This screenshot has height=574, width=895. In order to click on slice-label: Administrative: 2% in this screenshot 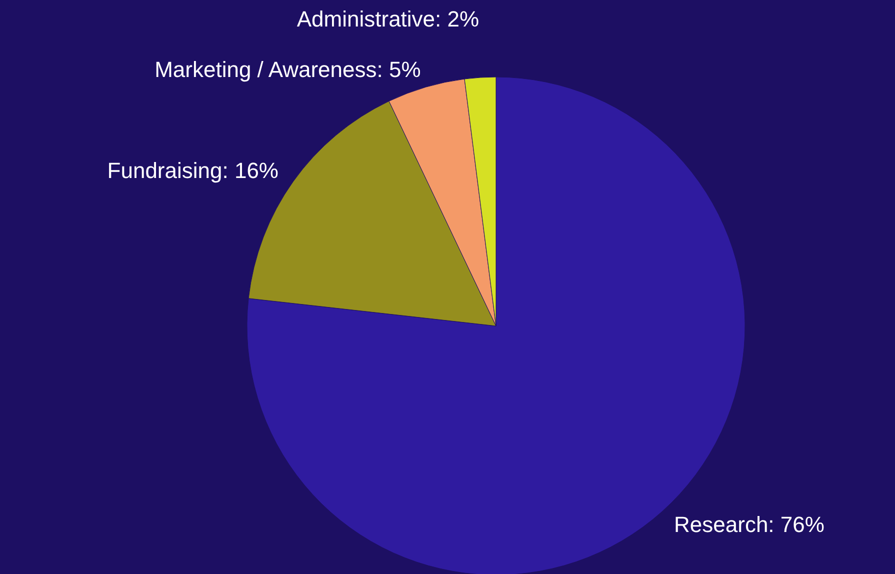, I will do `click(388, 19)`.